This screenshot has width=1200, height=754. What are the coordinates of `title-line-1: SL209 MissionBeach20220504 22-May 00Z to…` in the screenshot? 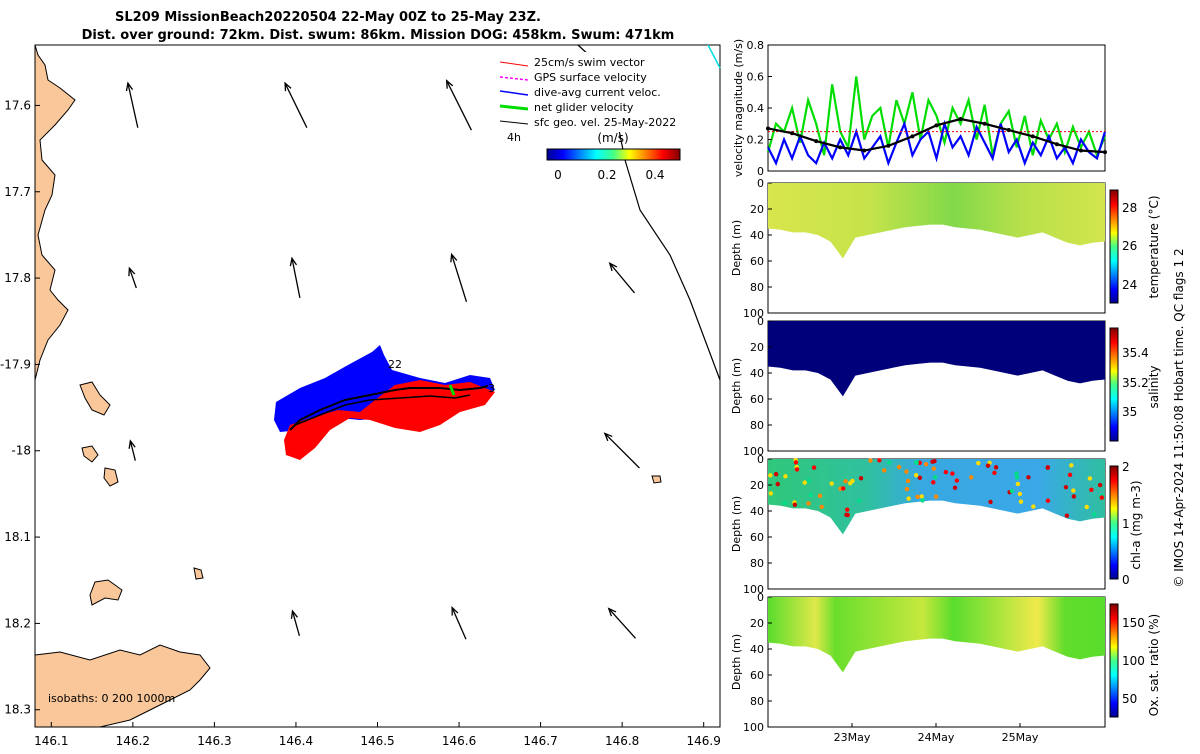 It's located at (328, 17).